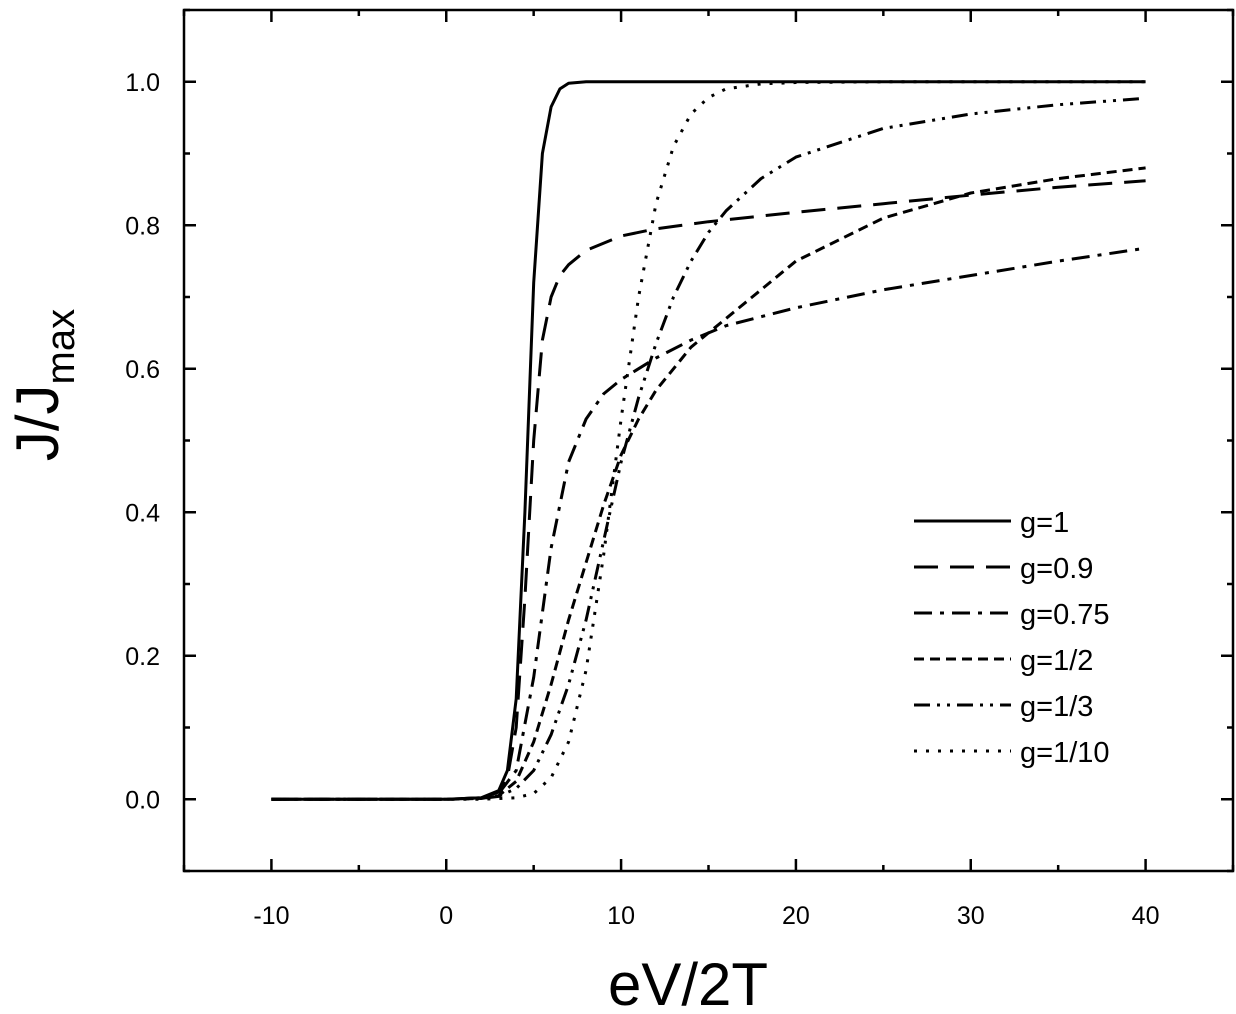 The width and height of the screenshot is (1236, 1014). Describe the element at coordinates (1056, 661) in the screenshot. I see `legend-label-4: g=1/2` at that location.